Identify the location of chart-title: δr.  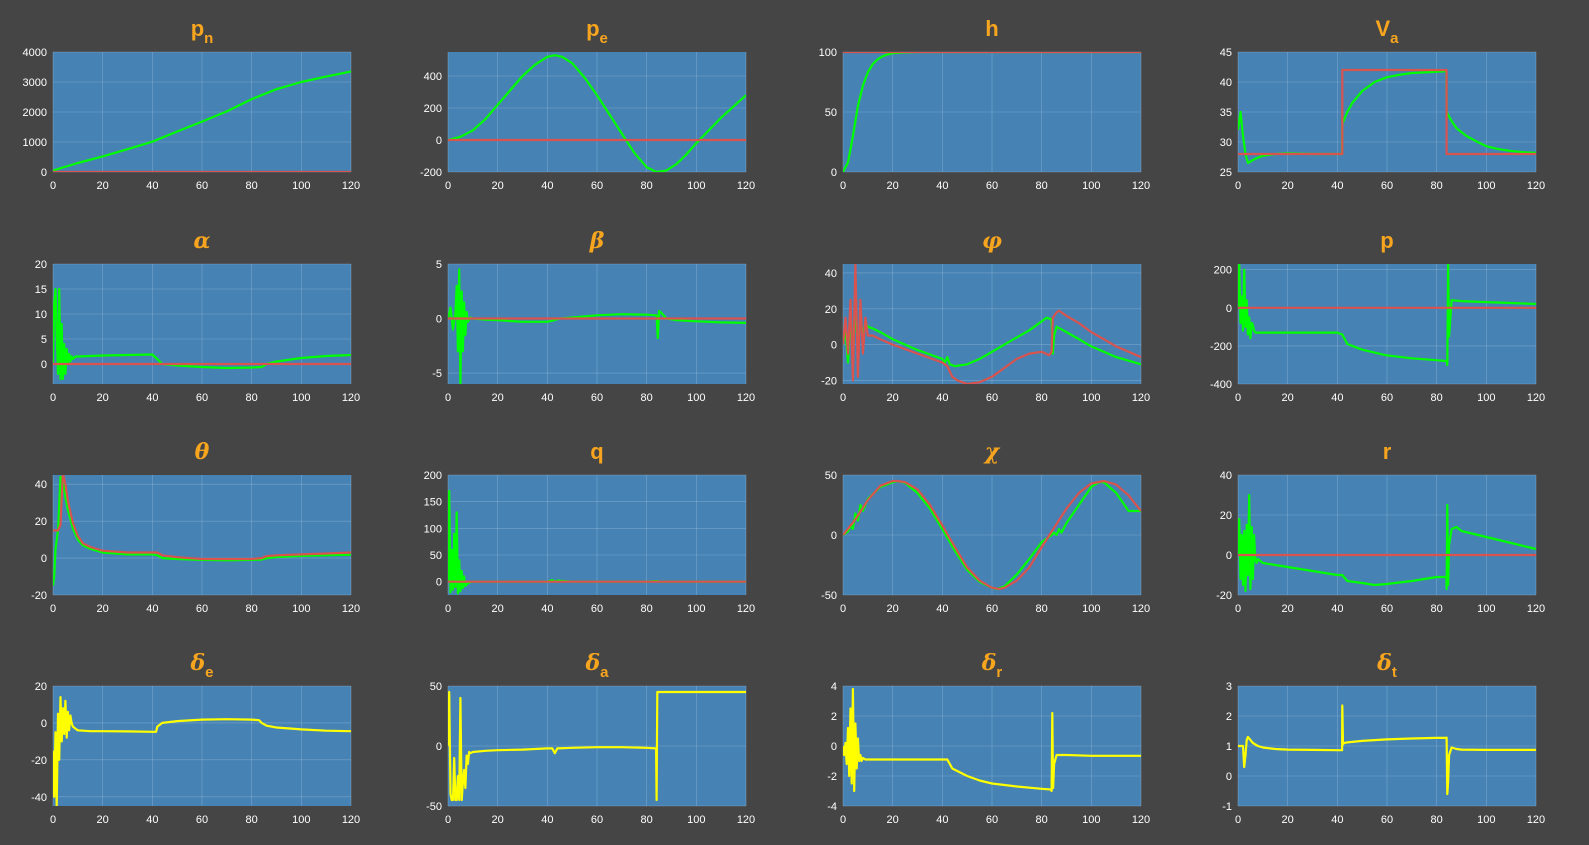
(992, 665).